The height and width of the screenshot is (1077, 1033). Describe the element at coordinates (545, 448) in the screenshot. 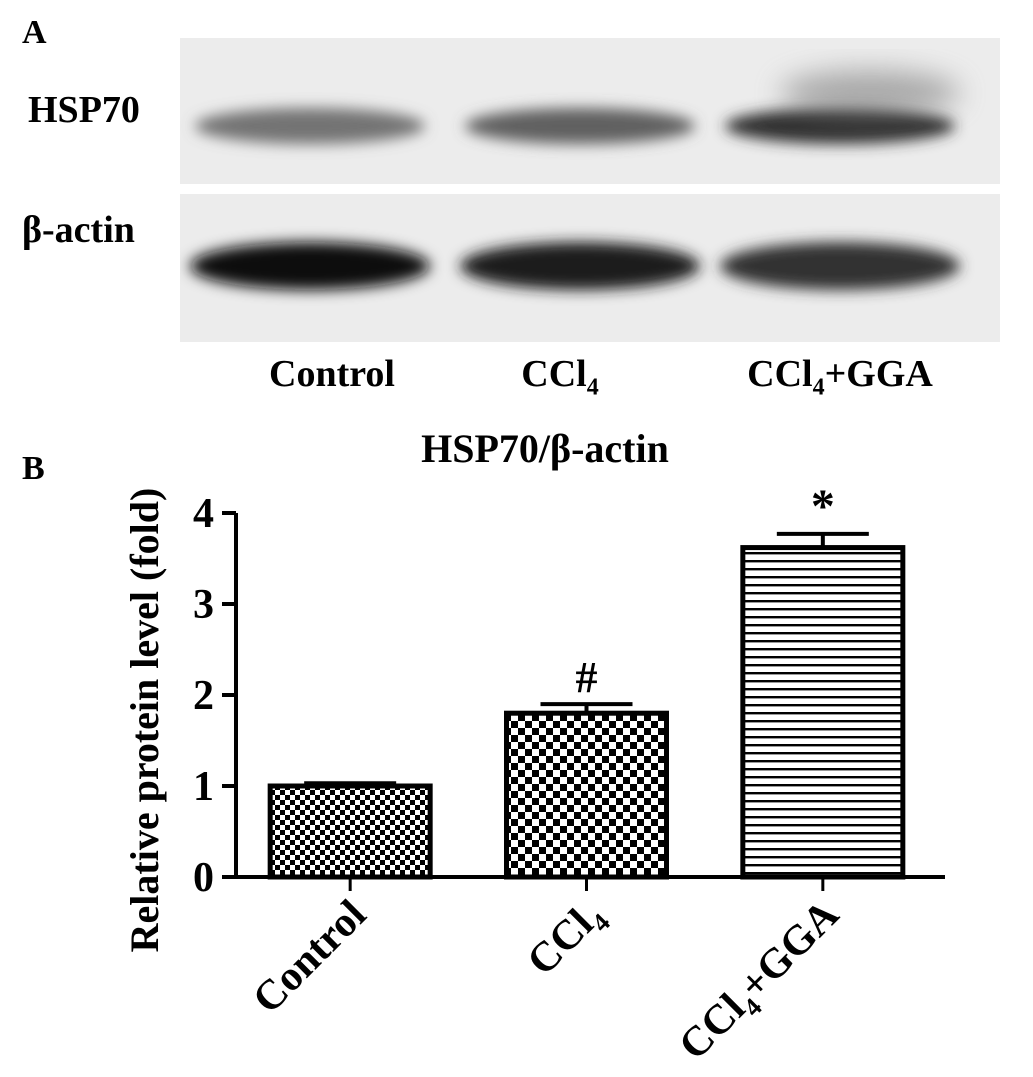

I see `chart-title: HSP70/β-actin` at that location.